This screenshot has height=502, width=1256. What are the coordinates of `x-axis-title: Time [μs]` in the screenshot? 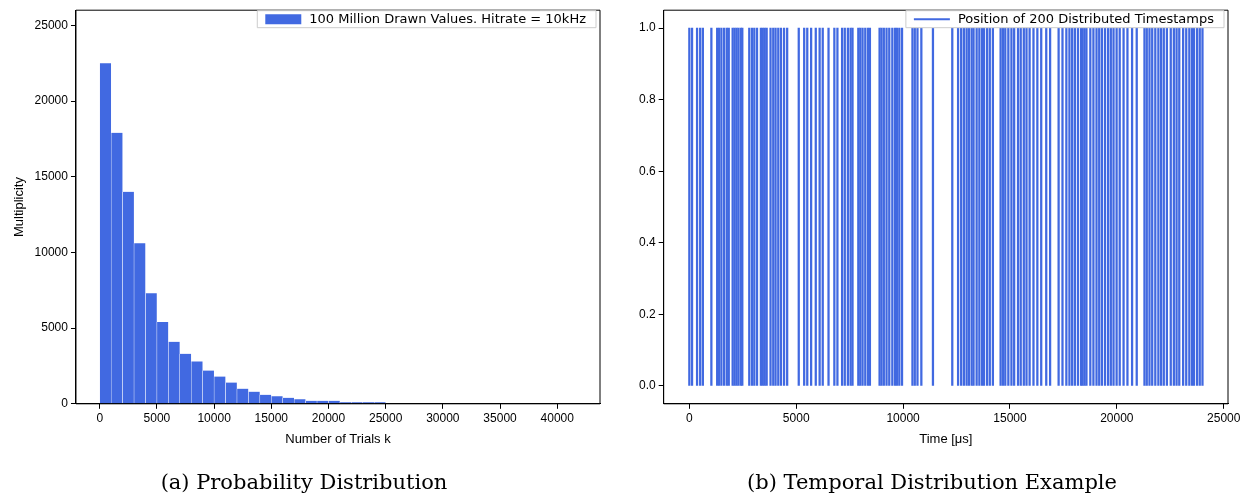 It's located at (946, 438).